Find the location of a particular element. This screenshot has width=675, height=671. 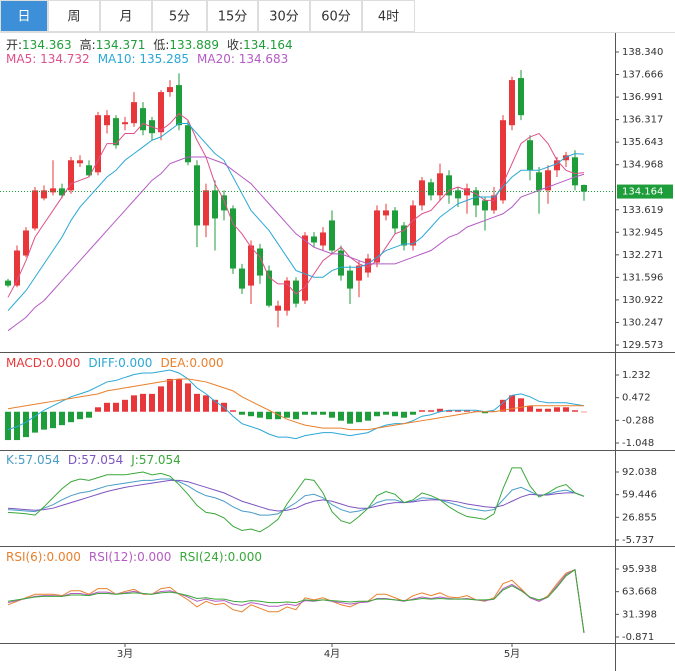

y-tick-label: 92.038 is located at coordinates (639, 472).